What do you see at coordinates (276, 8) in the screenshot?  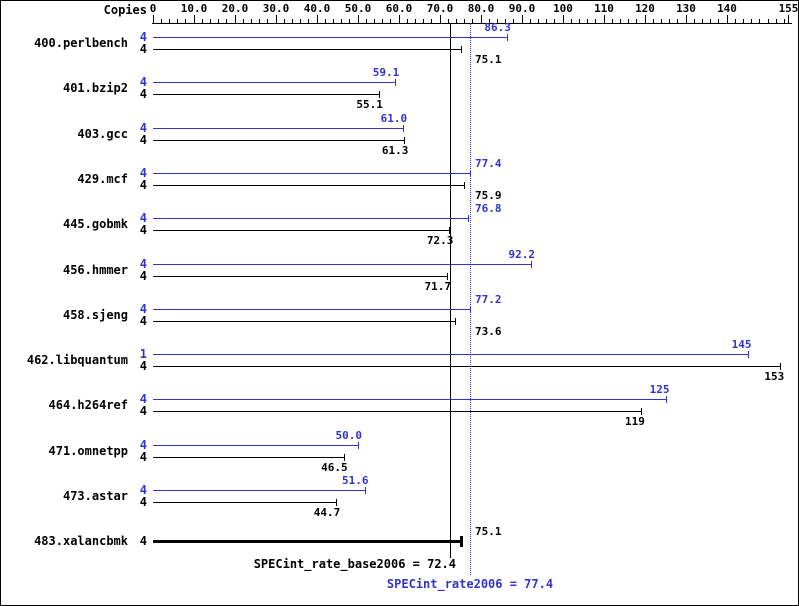 I see `axis-tick-label: 30.0` at bounding box center [276, 8].